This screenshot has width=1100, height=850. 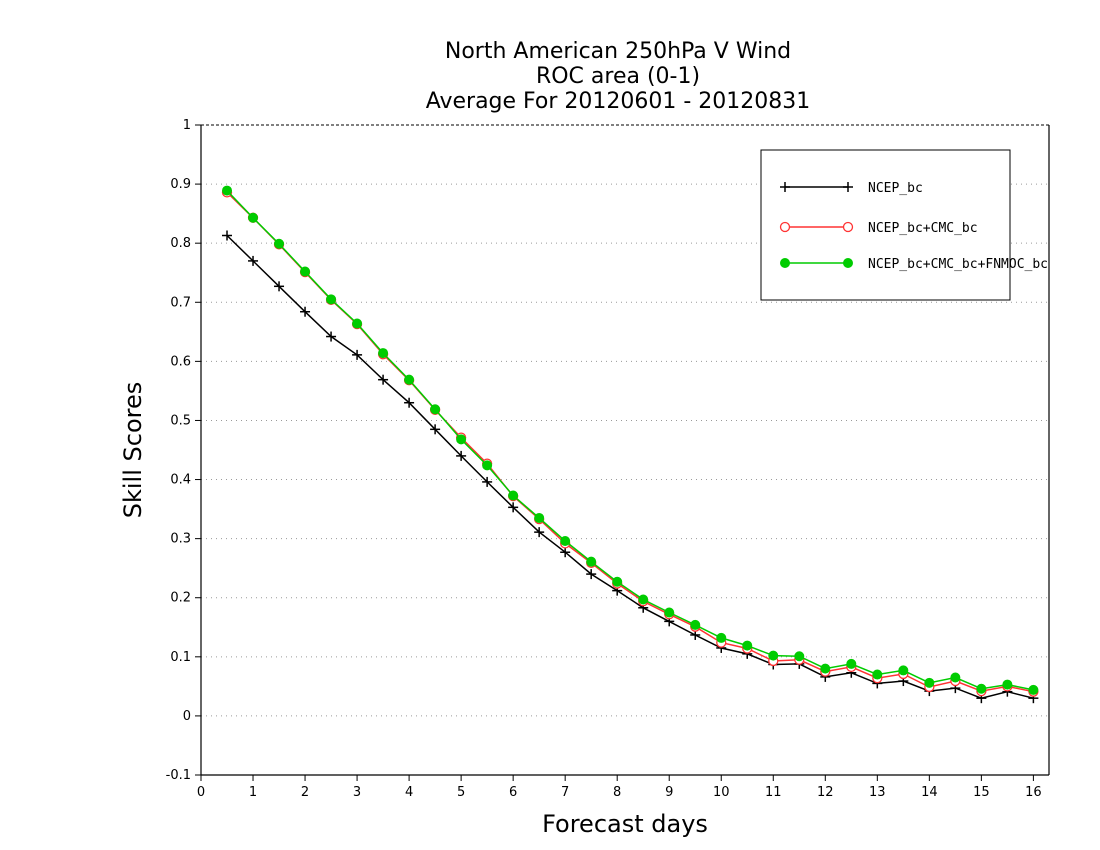 I want to click on y-tick-label: -0.1, so click(x=178, y=775).